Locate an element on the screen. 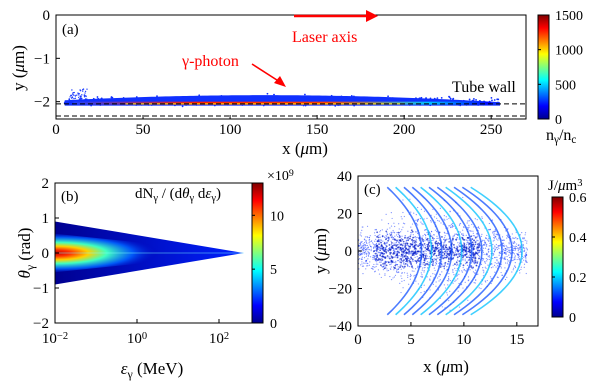 This screenshot has width=615, height=383. energy-stripe is located at coordinates (469, 251).